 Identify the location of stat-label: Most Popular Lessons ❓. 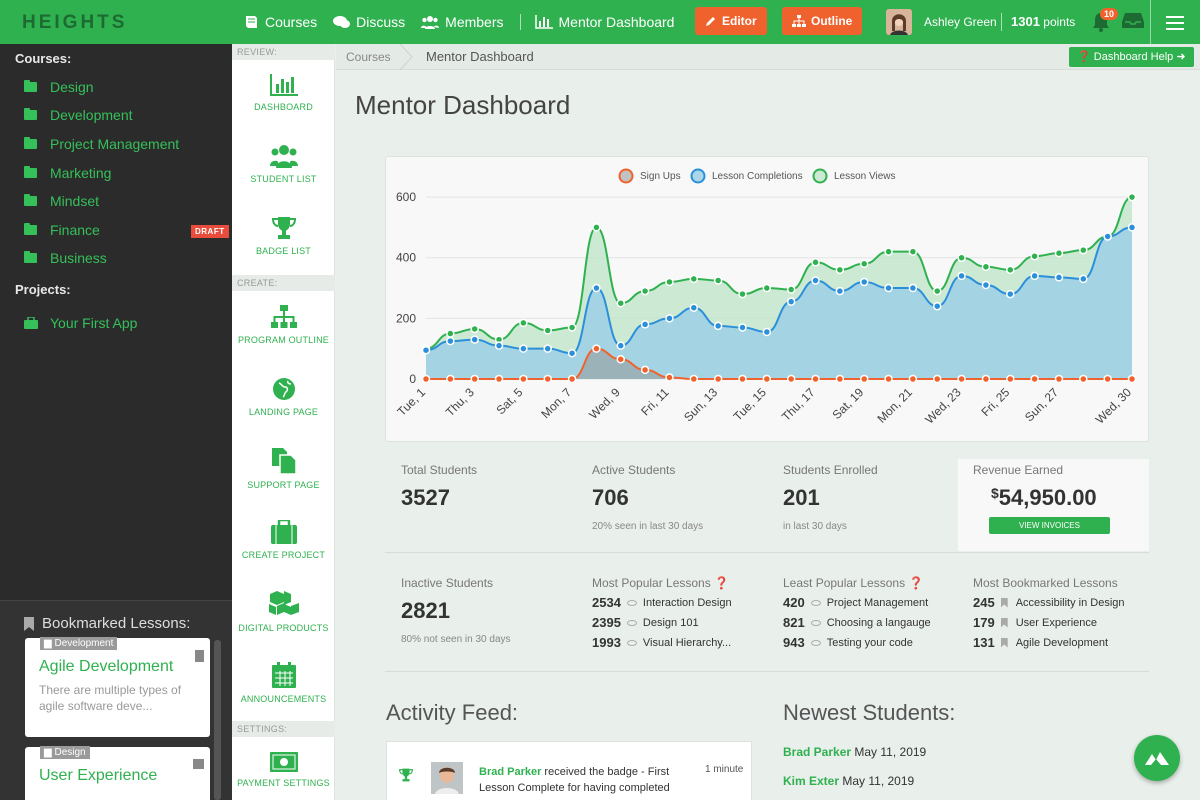
(662, 583).